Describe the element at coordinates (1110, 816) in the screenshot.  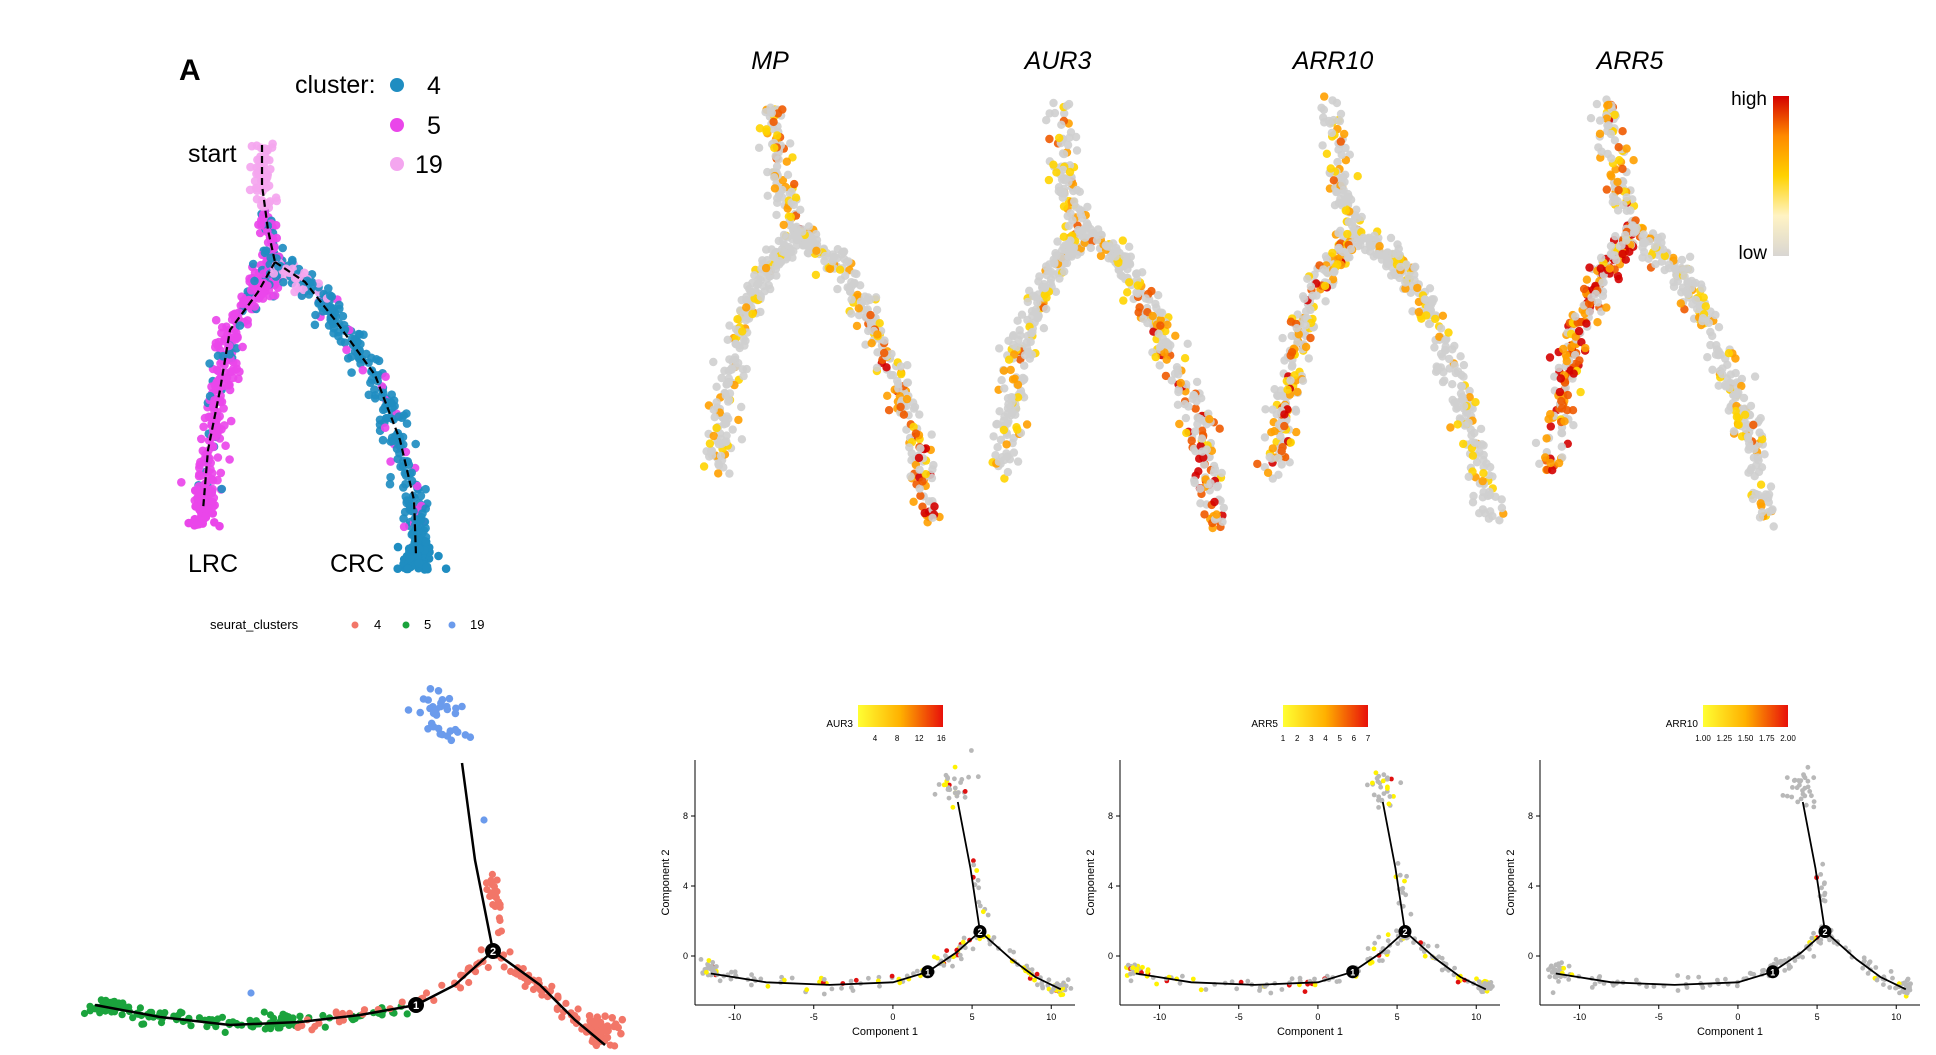
I see `y-tick-label: 8` at that location.